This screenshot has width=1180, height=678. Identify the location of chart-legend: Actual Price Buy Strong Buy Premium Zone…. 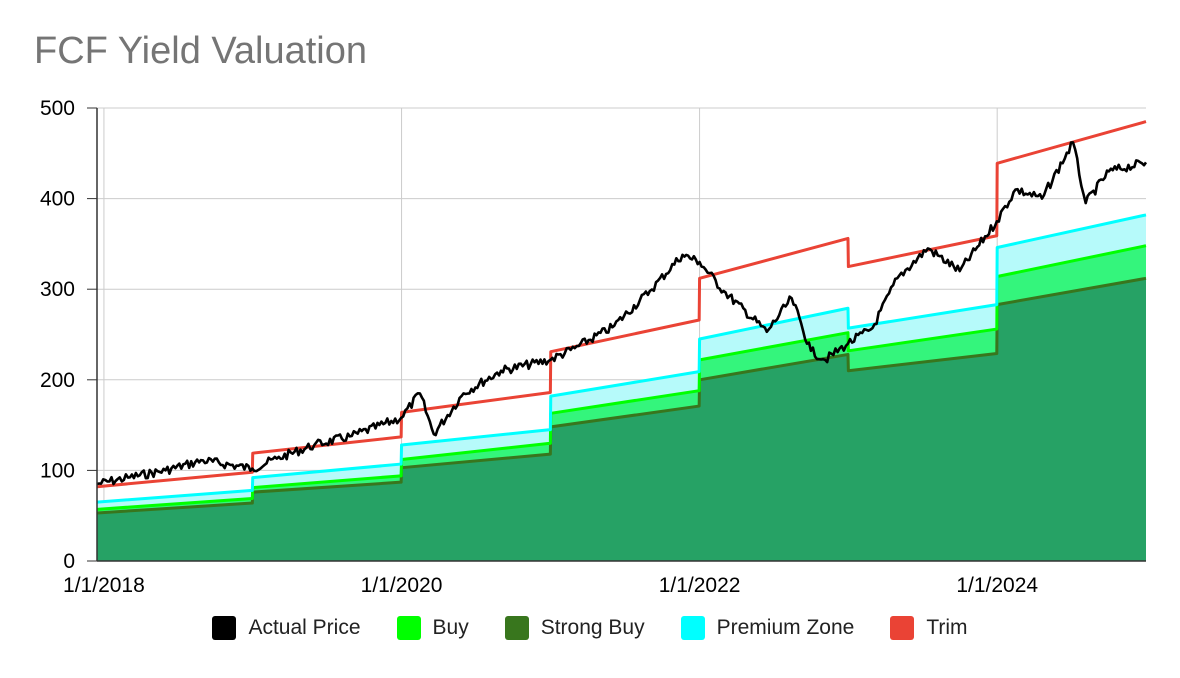
(590, 628).